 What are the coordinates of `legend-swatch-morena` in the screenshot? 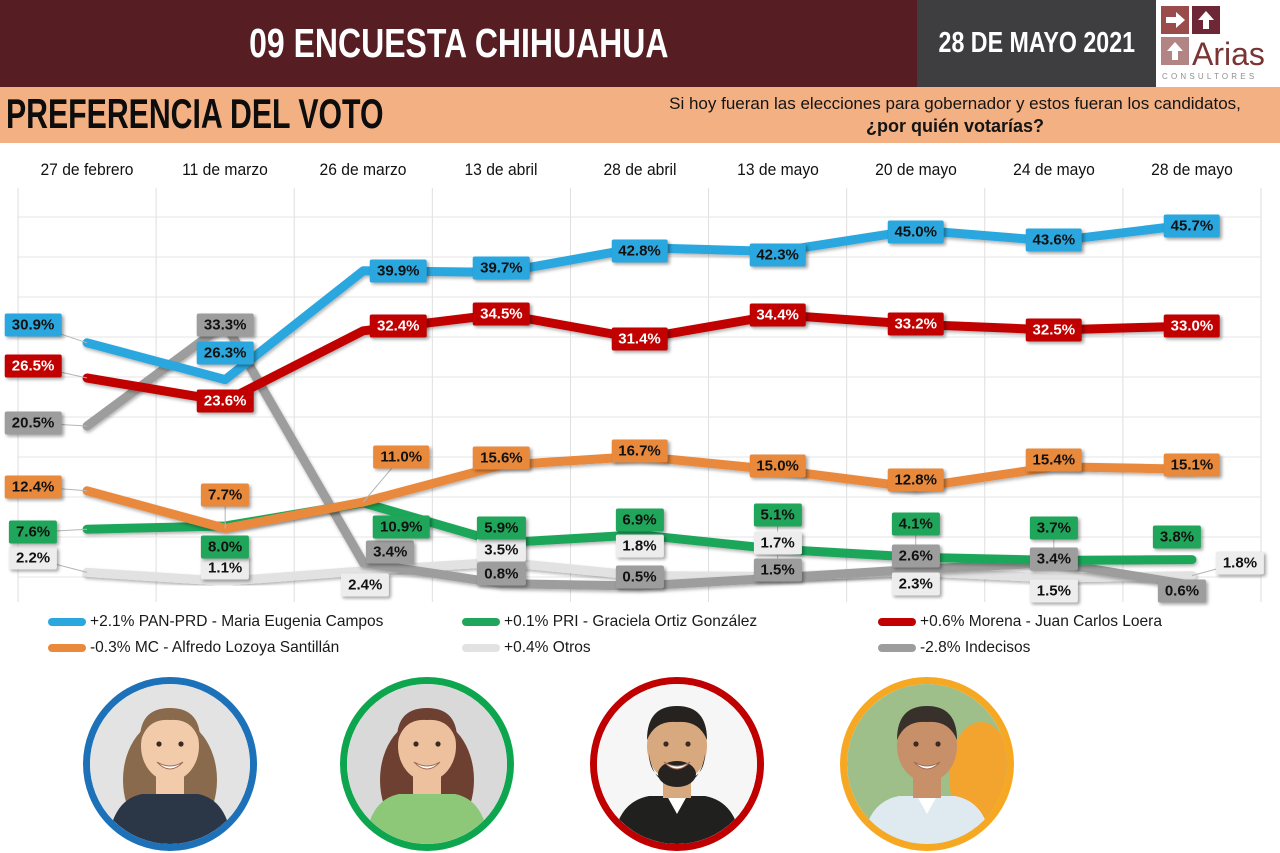 It's located at (897, 622).